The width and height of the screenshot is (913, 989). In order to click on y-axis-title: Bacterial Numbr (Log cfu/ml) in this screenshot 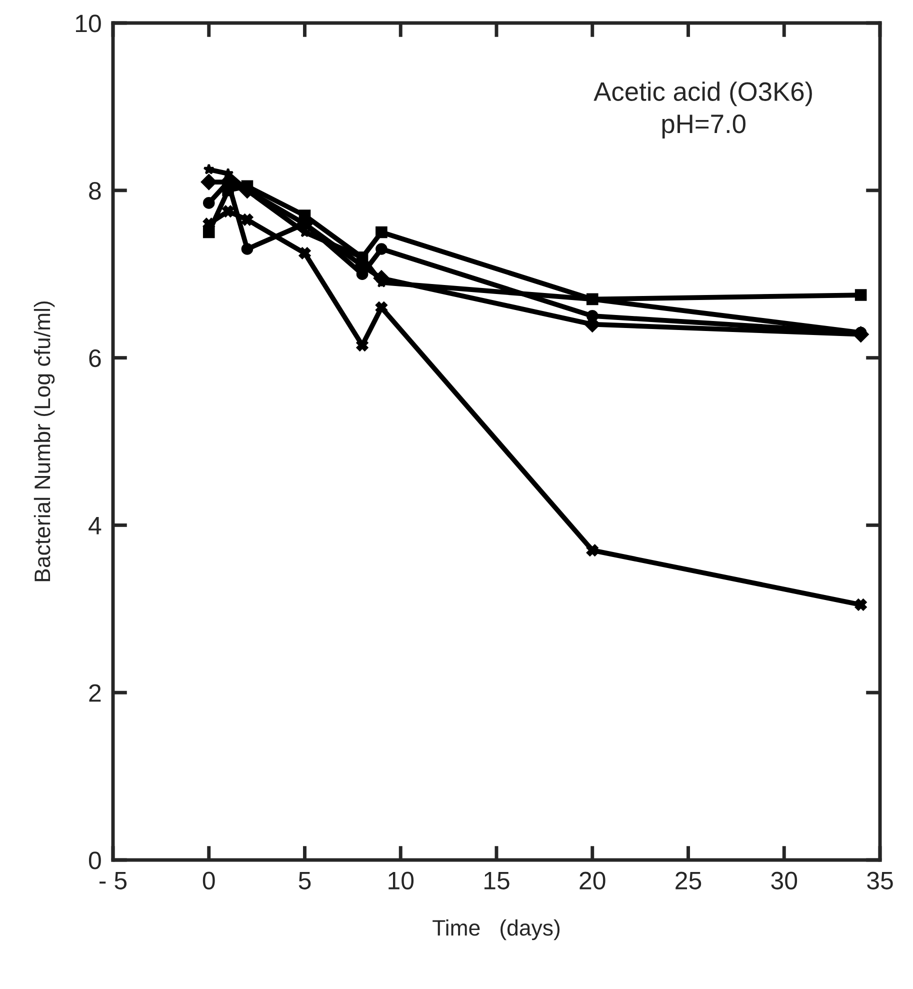, I will do `click(44, 441)`.